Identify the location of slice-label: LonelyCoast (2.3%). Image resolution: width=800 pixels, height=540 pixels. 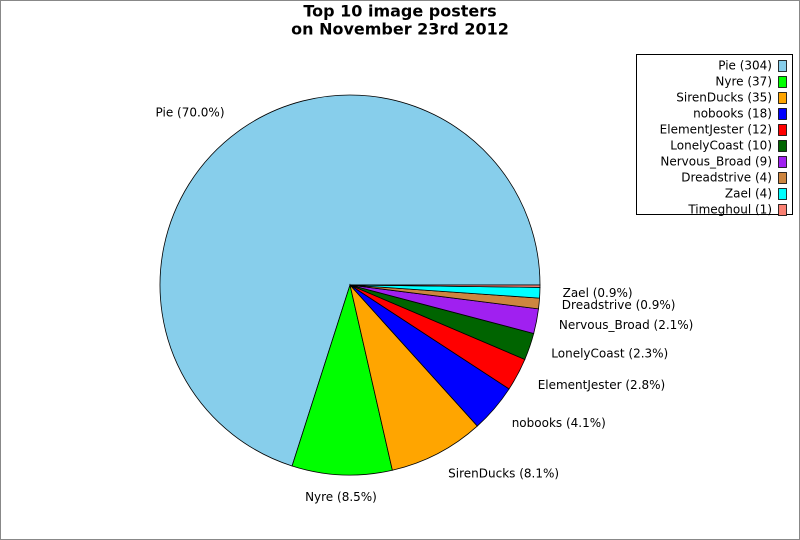
(609, 353).